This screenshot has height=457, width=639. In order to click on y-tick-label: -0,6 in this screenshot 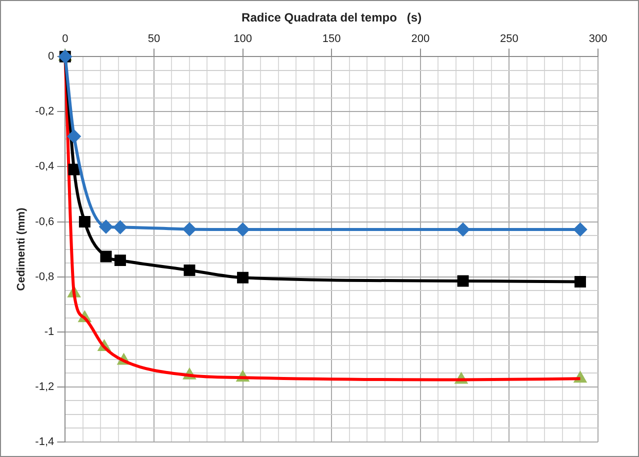, I will do `click(44, 222)`.